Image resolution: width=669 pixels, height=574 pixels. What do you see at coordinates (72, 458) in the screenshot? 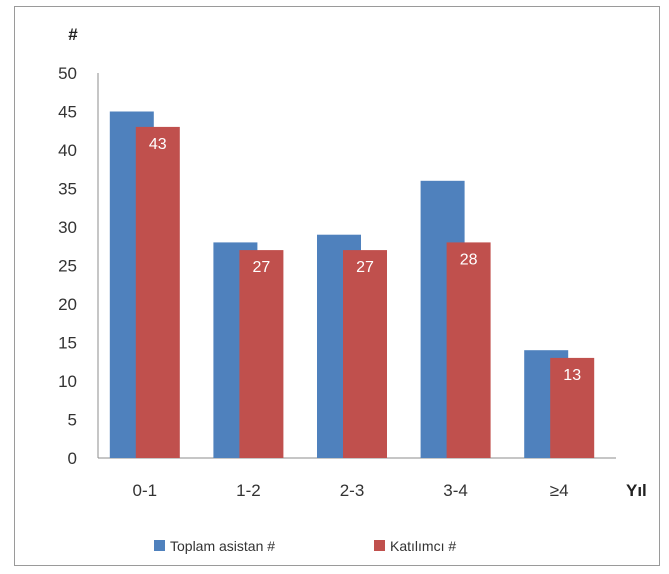
I see `y-tick-label: 0` at bounding box center [72, 458].